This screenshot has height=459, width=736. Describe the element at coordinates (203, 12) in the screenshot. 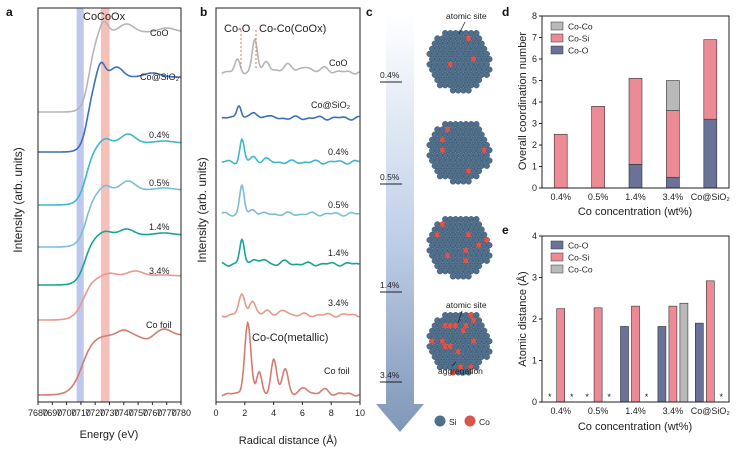

I see `panel-label-b: b` at that location.